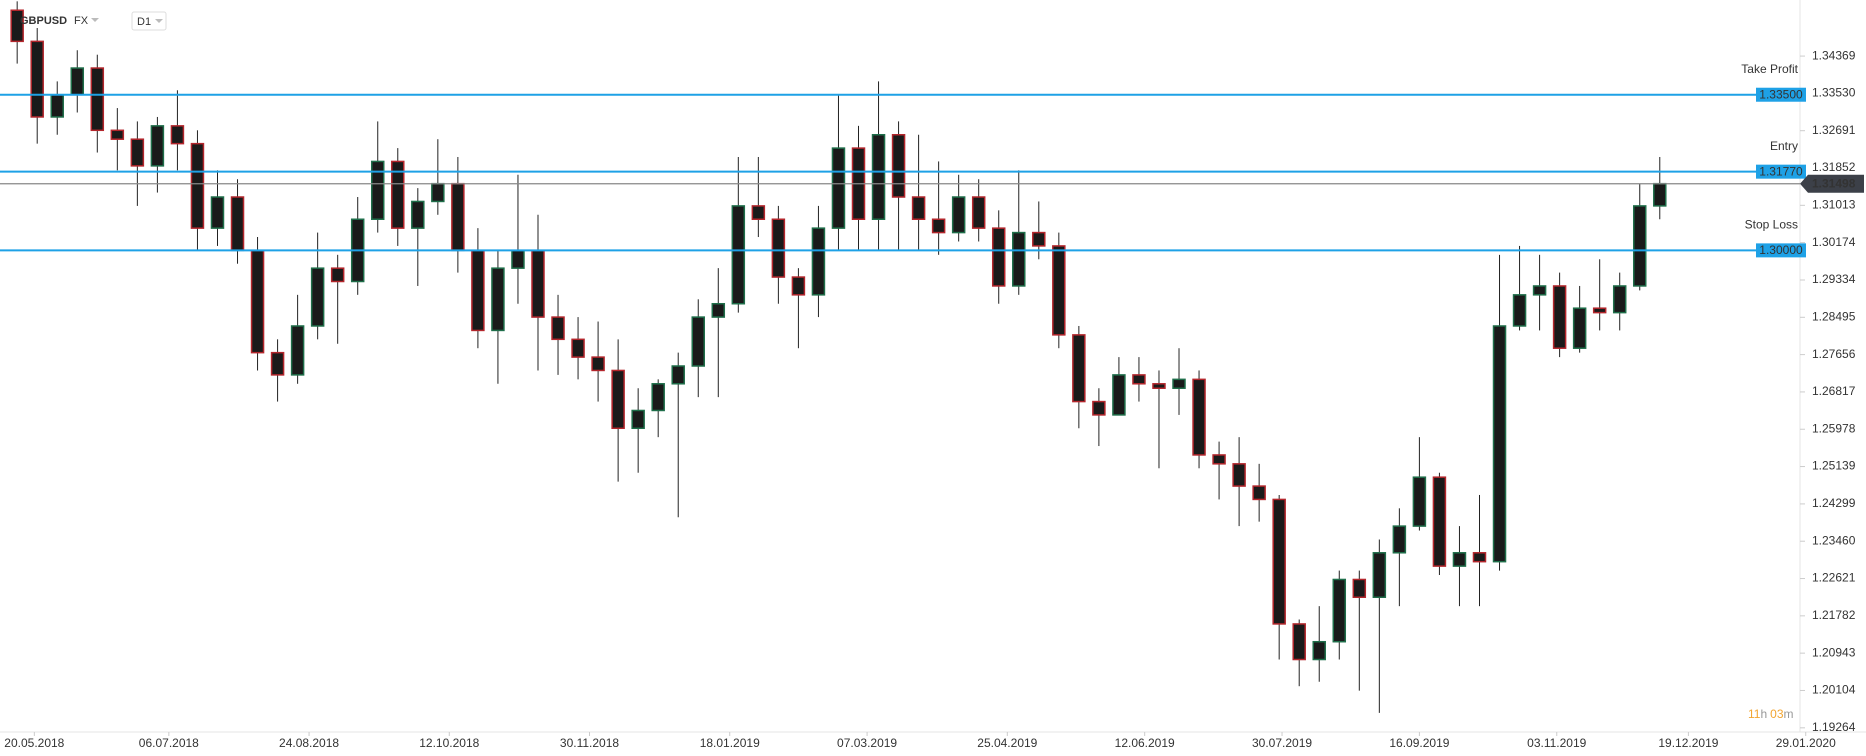 The height and width of the screenshot is (756, 1866). I want to click on interval: D1, so click(144, 22).